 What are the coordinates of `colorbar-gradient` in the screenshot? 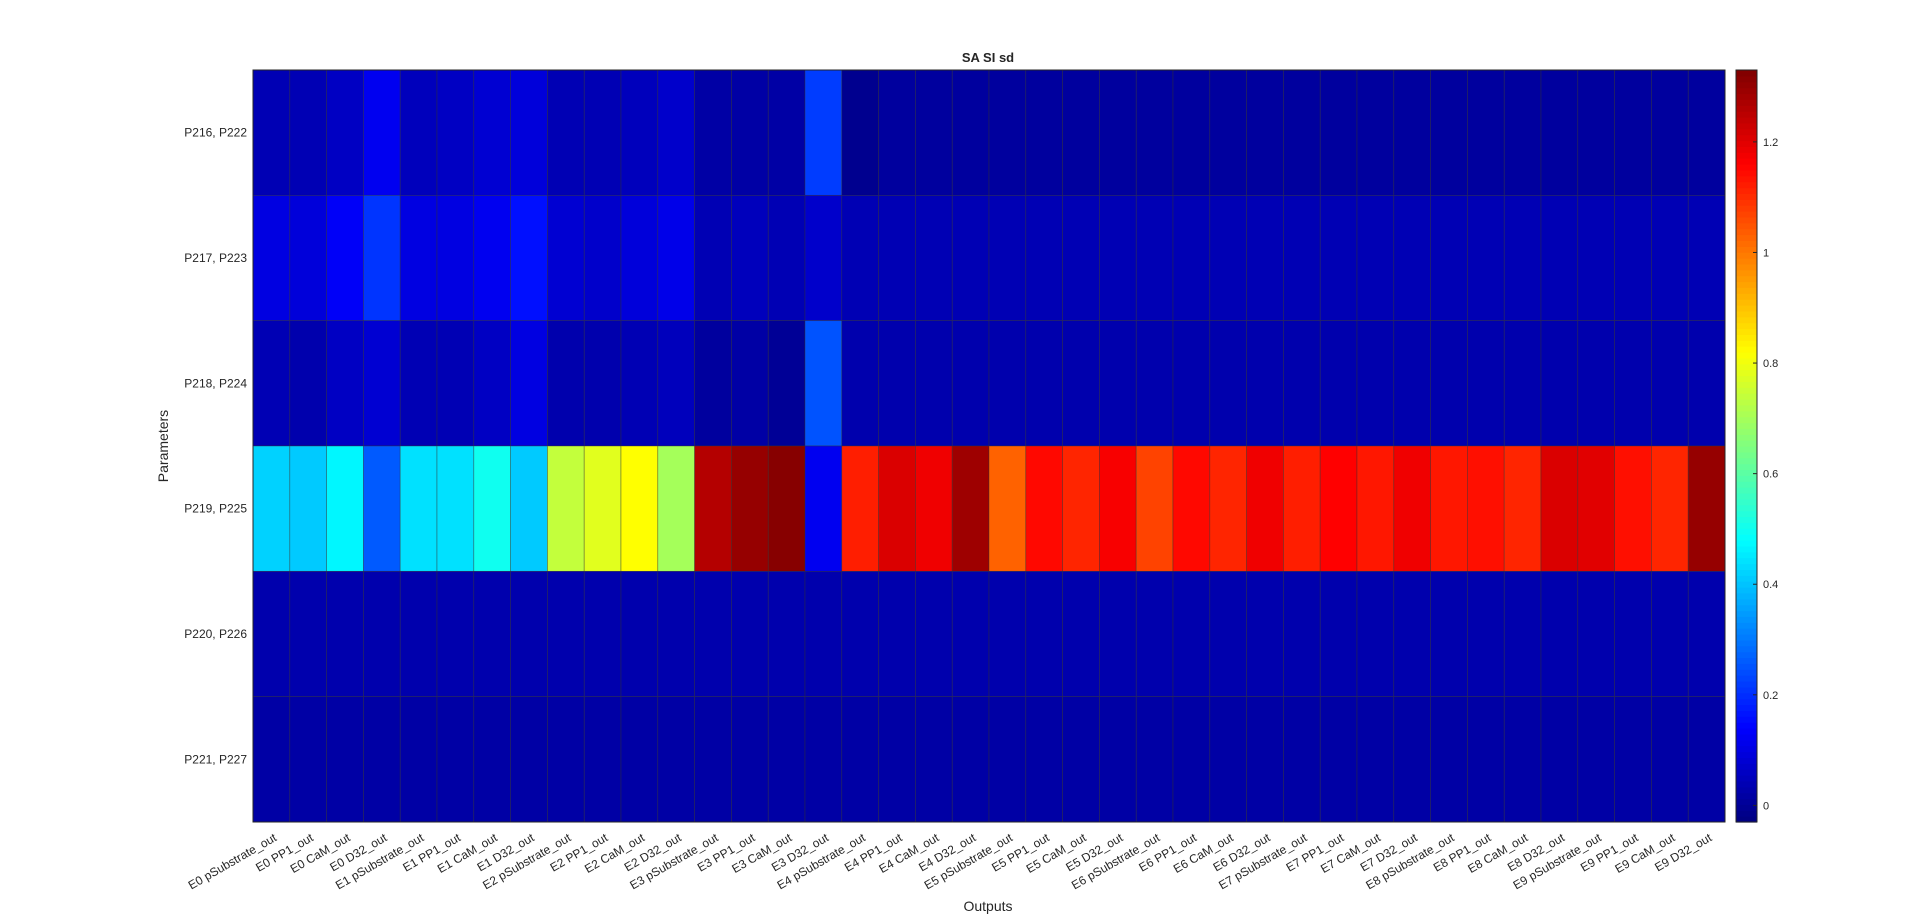 It's located at (1746, 446).